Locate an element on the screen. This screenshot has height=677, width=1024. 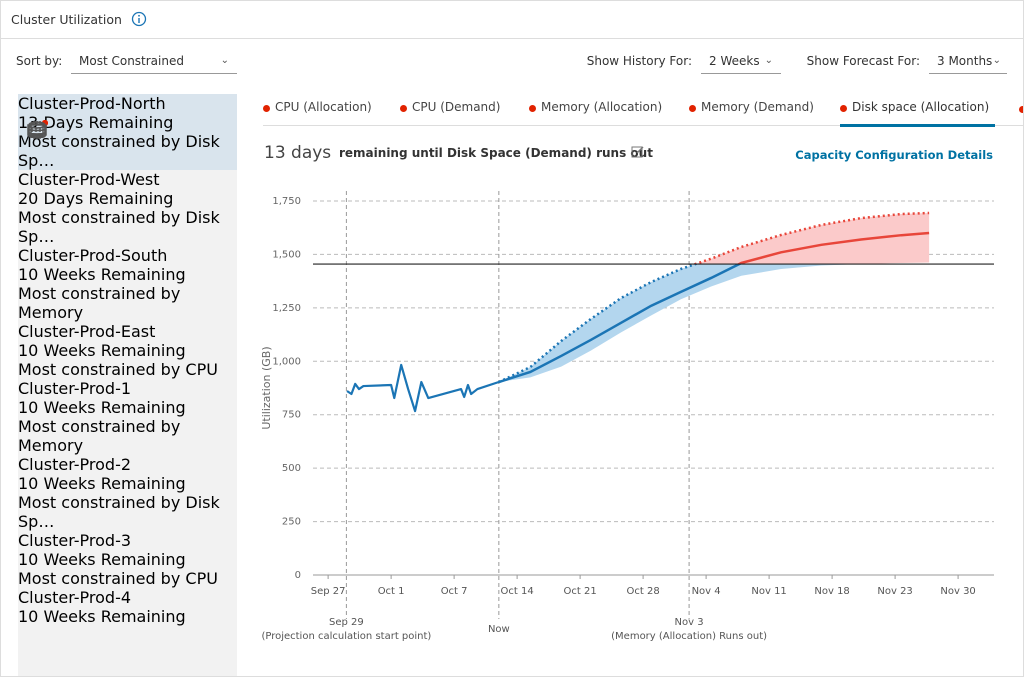
y-tick-label: 1,000 is located at coordinates (286, 361).